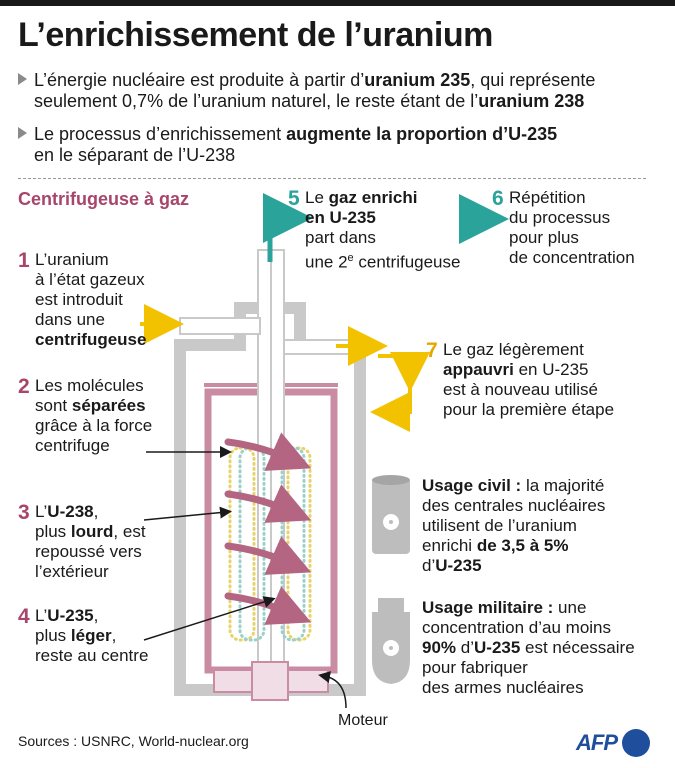 This screenshot has height=768, width=675. I want to click on step-number: 2, so click(24, 386).